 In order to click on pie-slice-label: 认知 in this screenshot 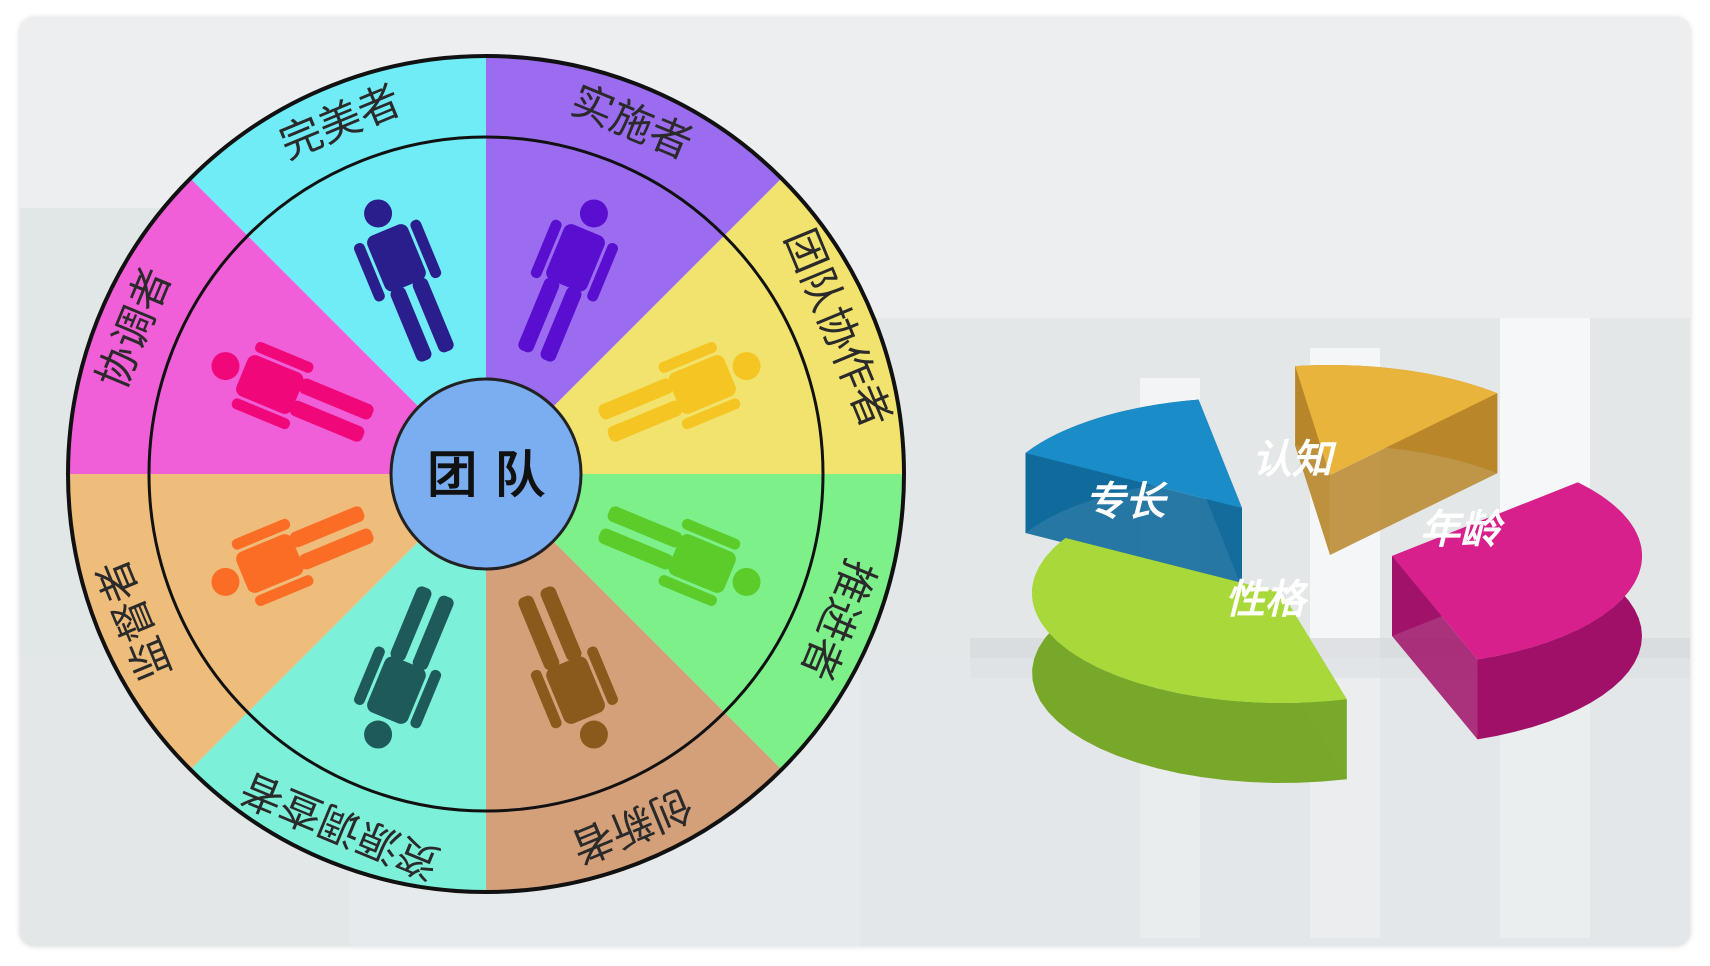, I will do `click(1294, 460)`.